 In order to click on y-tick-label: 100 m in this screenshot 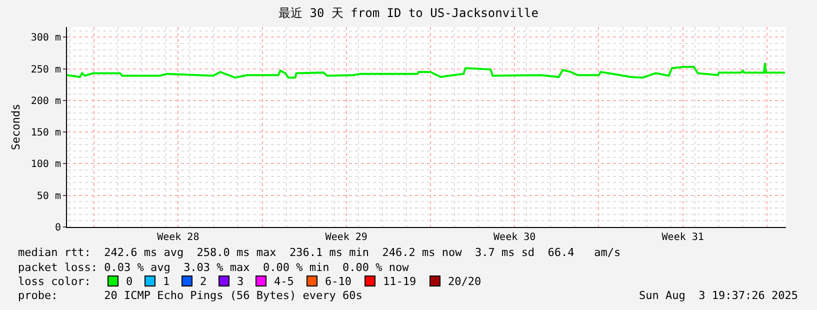, I will do `click(45, 164)`.